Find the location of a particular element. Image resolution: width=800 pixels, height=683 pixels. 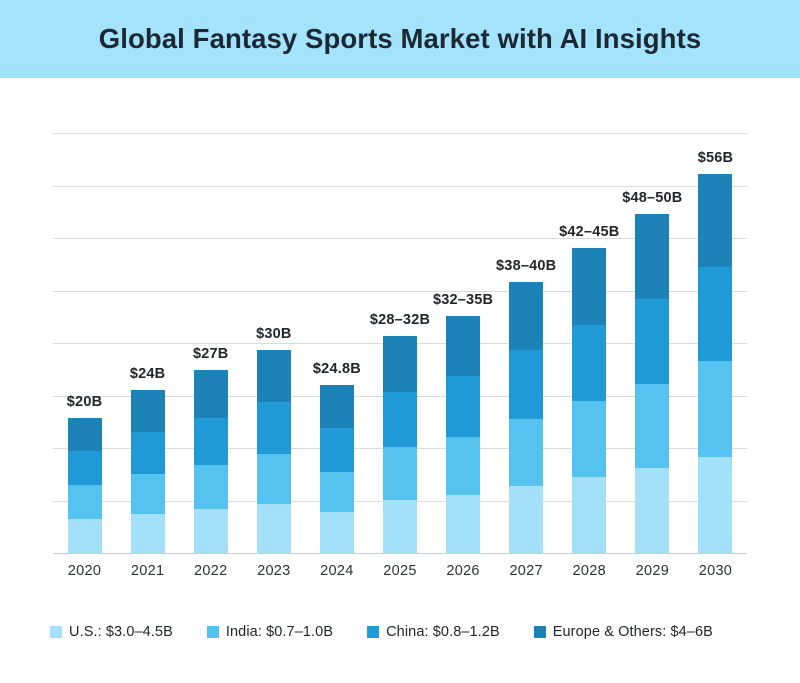

legend-item-india: India: $0.7–1.0B is located at coordinates (270, 632).